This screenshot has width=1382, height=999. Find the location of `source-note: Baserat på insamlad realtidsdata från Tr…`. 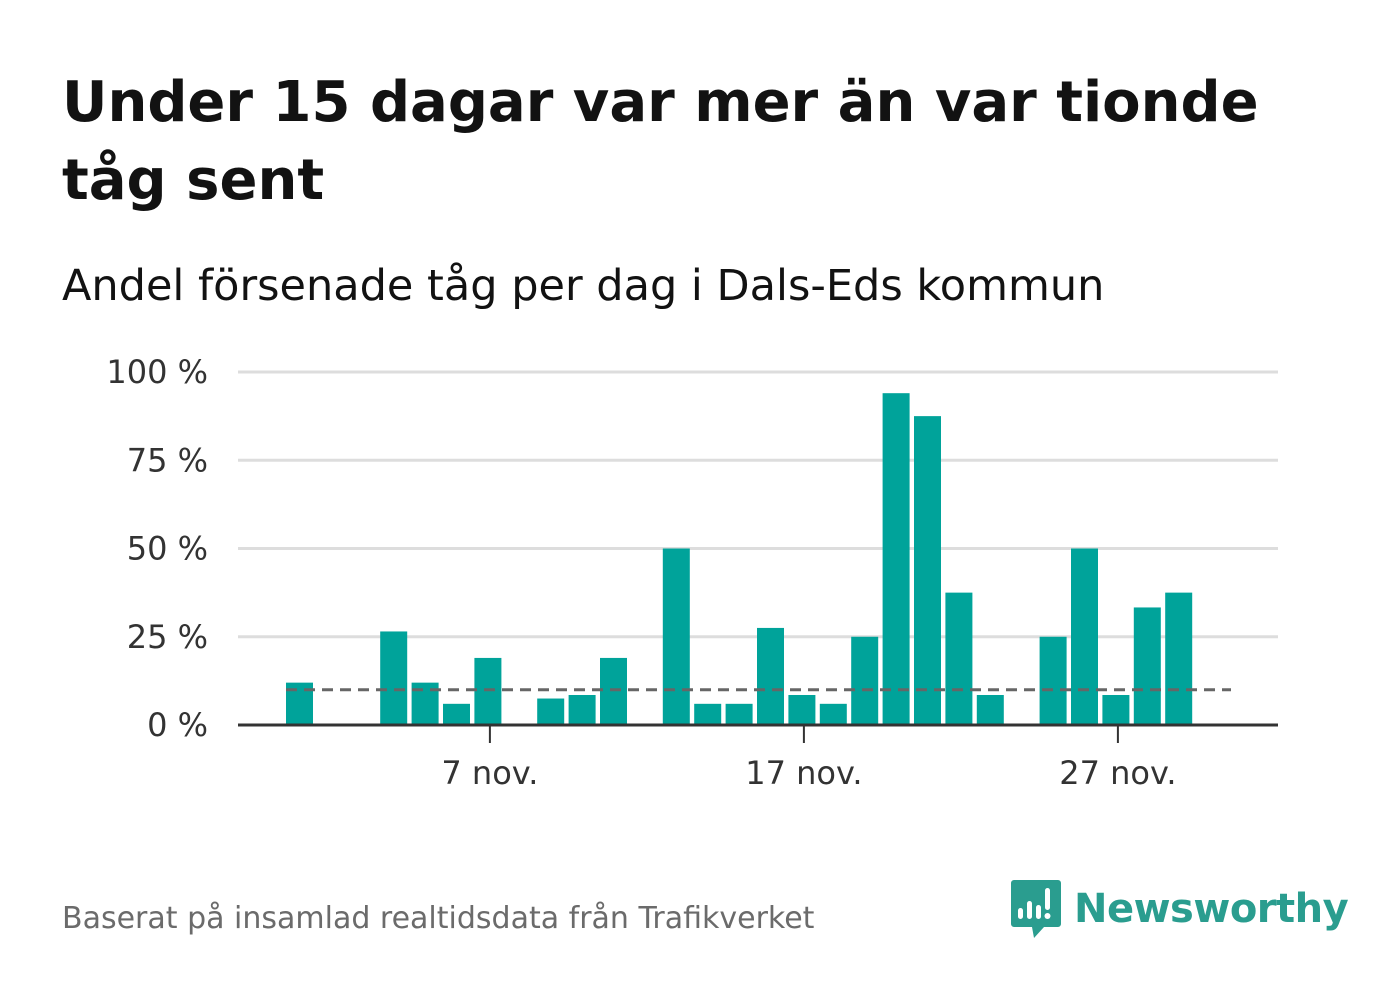

source-note: Baserat på insamlad realtidsdata från Tr… is located at coordinates (438, 918).